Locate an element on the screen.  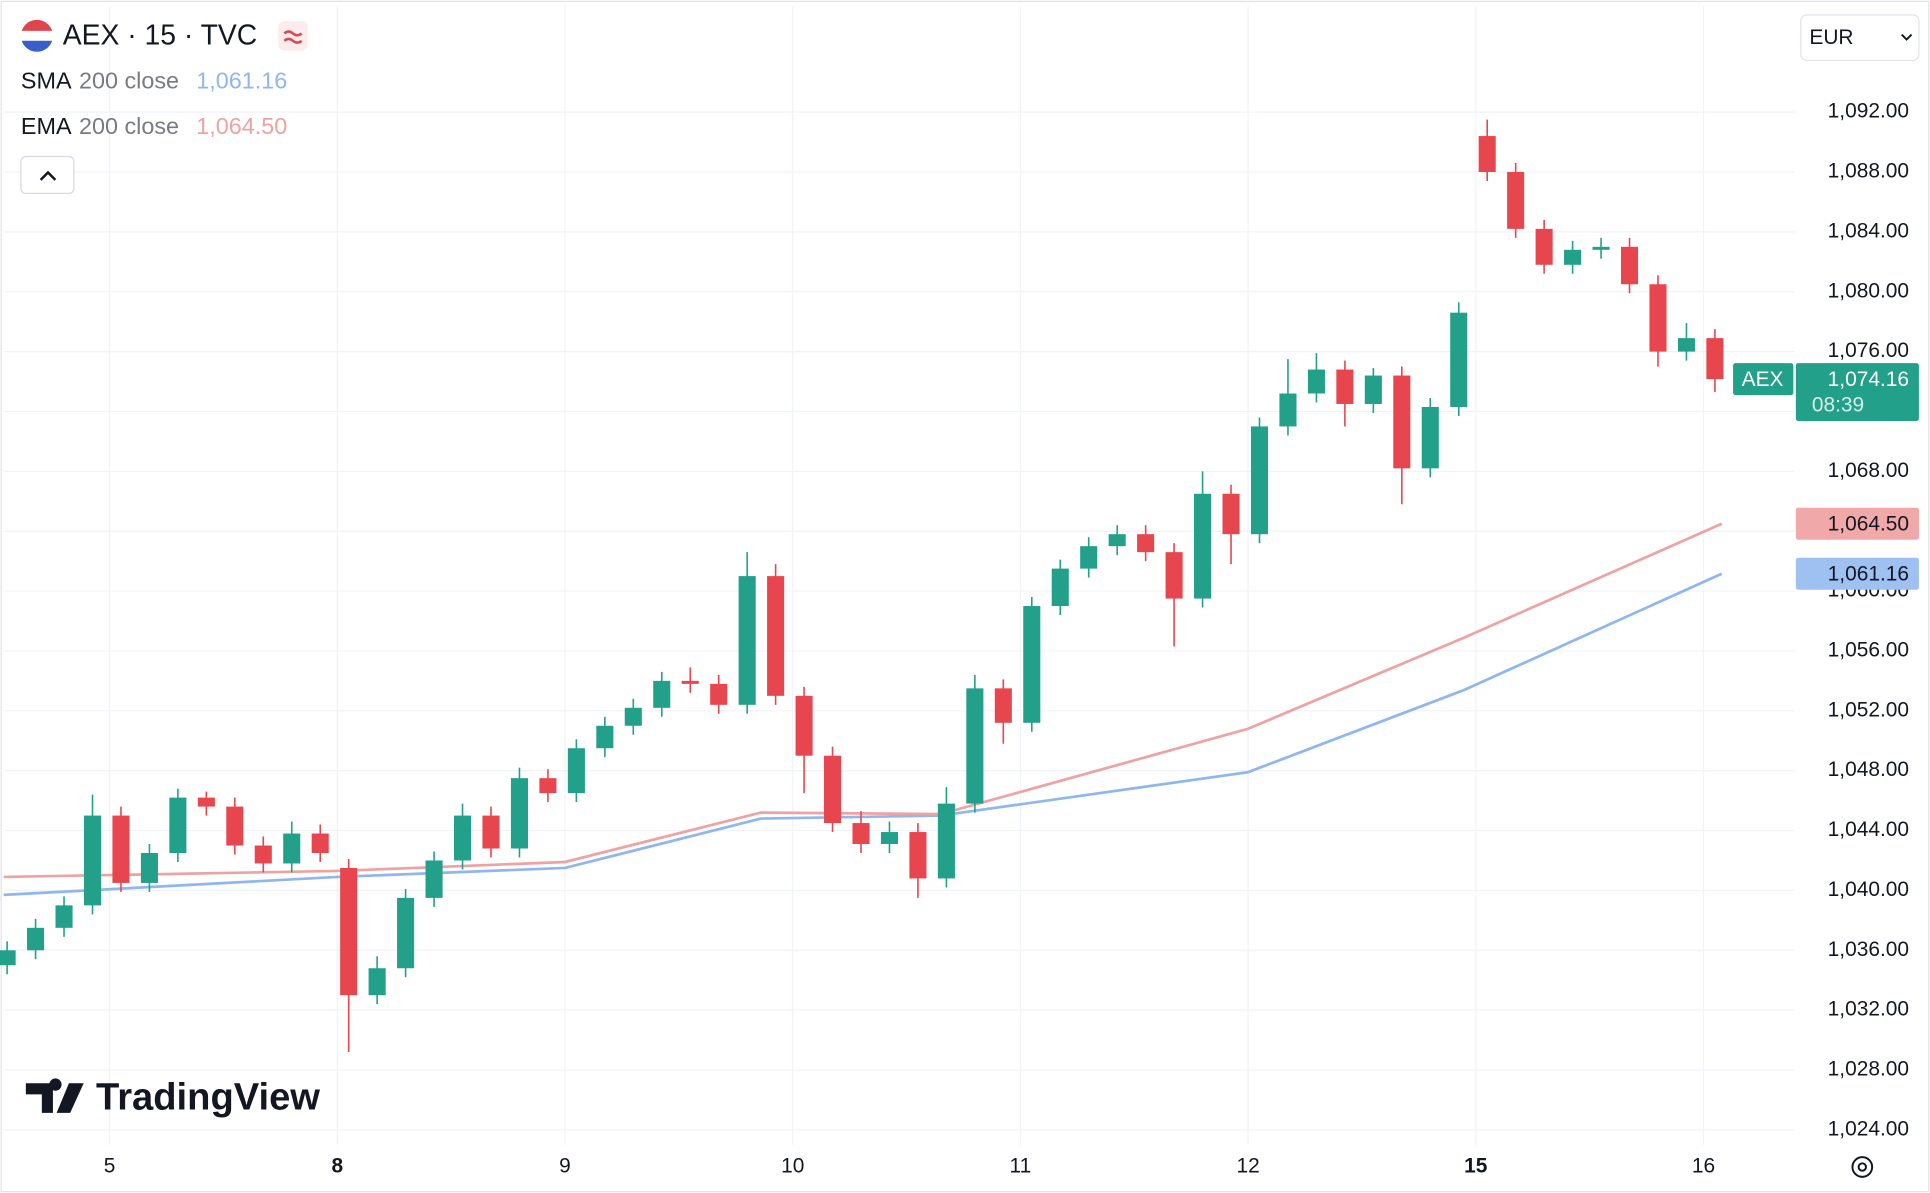
logo-icon is located at coordinates (54, 1095).